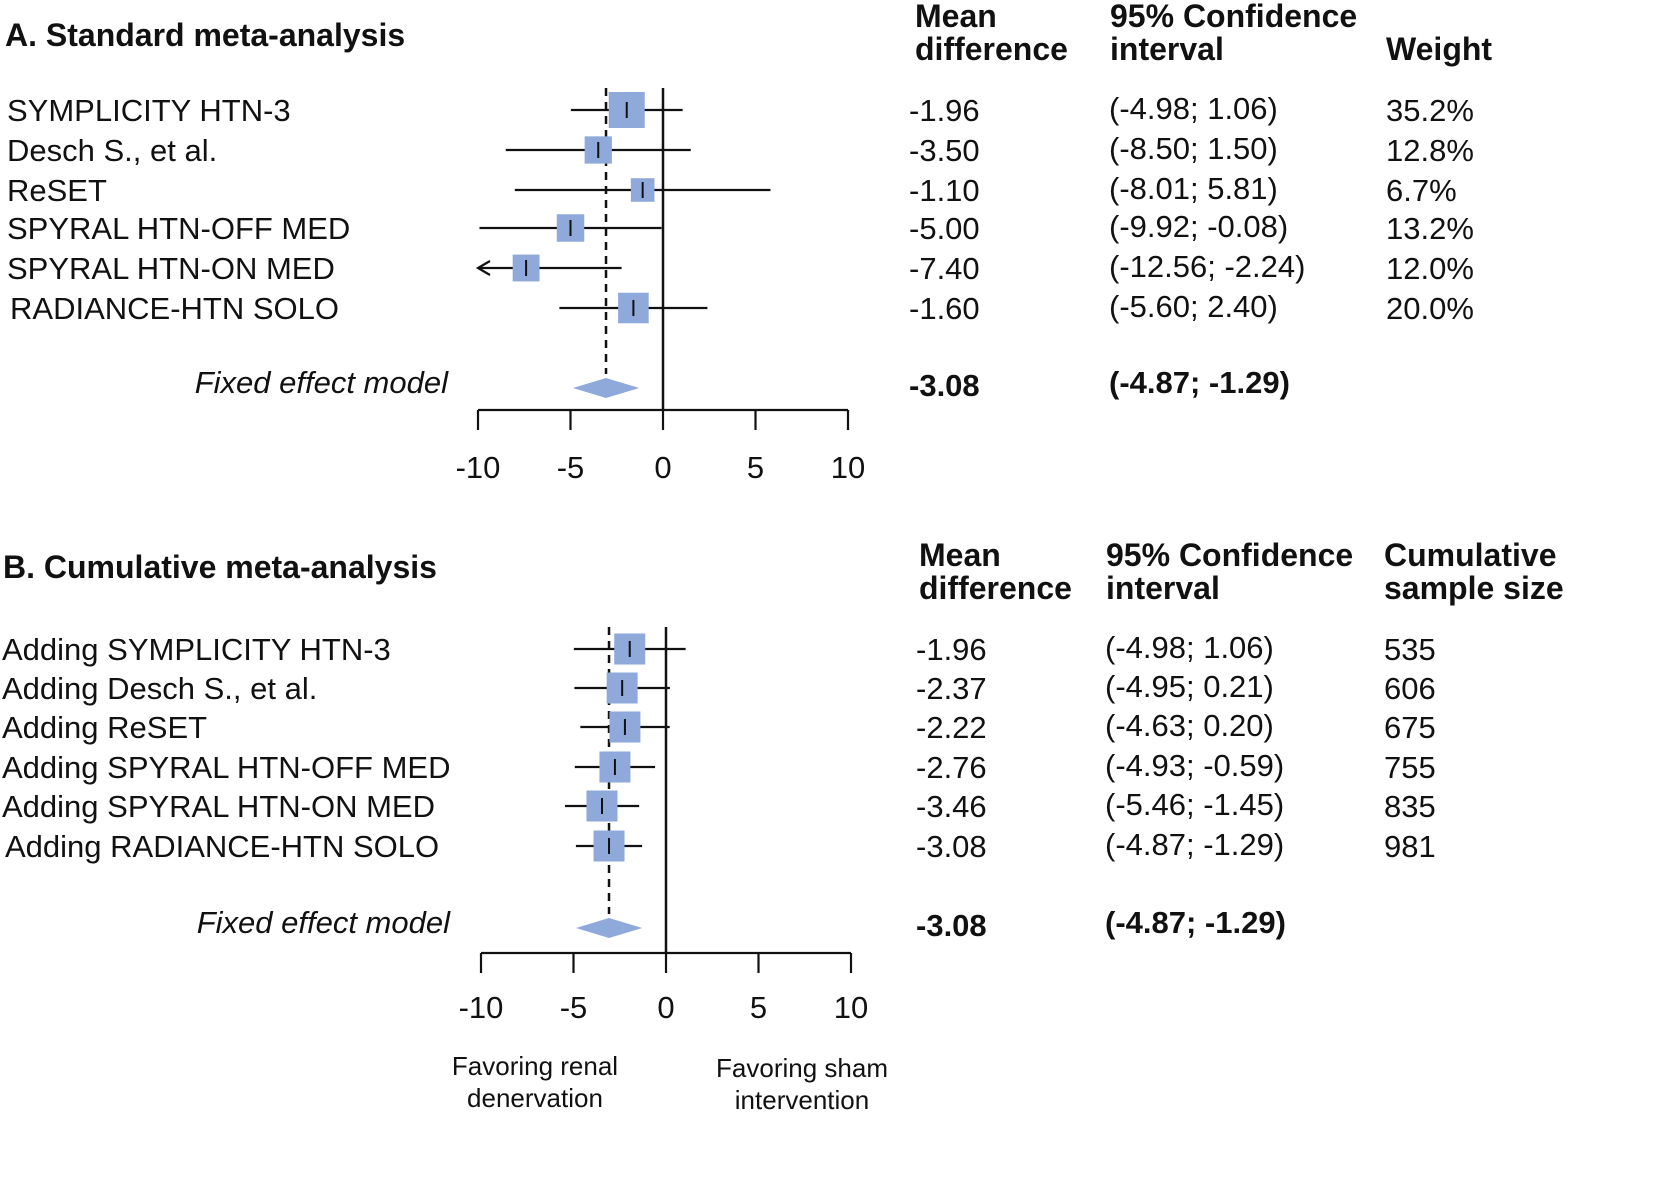 The width and height of the screenshot is (1665, 1180). What do you see at coordinates (1439, 49) in the screenshot?
I see `panel-a-header-extra: Weight` at bounding box center [1439, 49].